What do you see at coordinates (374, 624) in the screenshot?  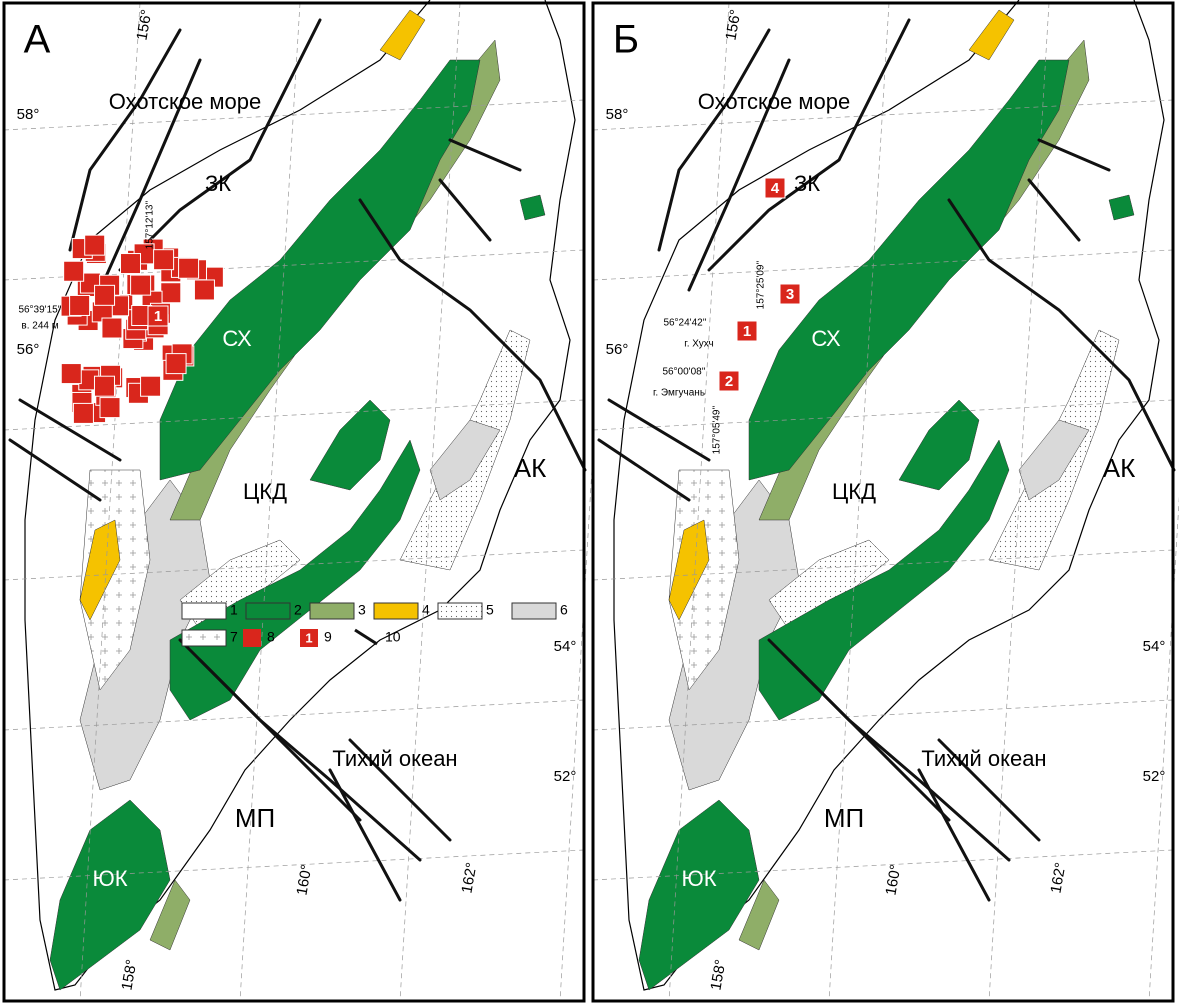 I see `legend: 1 2 3 4 5 67 8 1 9 10` at bounding box center [374, 624].